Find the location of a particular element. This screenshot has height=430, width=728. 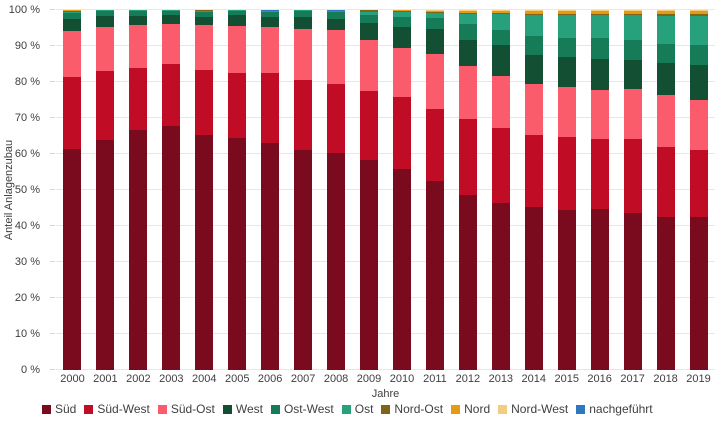

y-tick-label: 60 % is located at coordinates (27, 154).